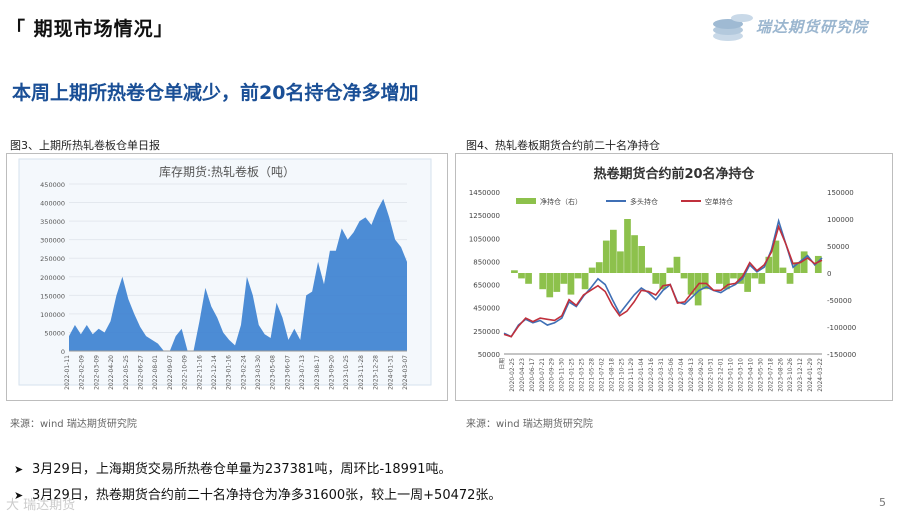 The width and height of the screenshot is (900, 517). Describe the element at coordinates (63, 352) in the screenshot. I see `y-tick-label: 0` at that location.